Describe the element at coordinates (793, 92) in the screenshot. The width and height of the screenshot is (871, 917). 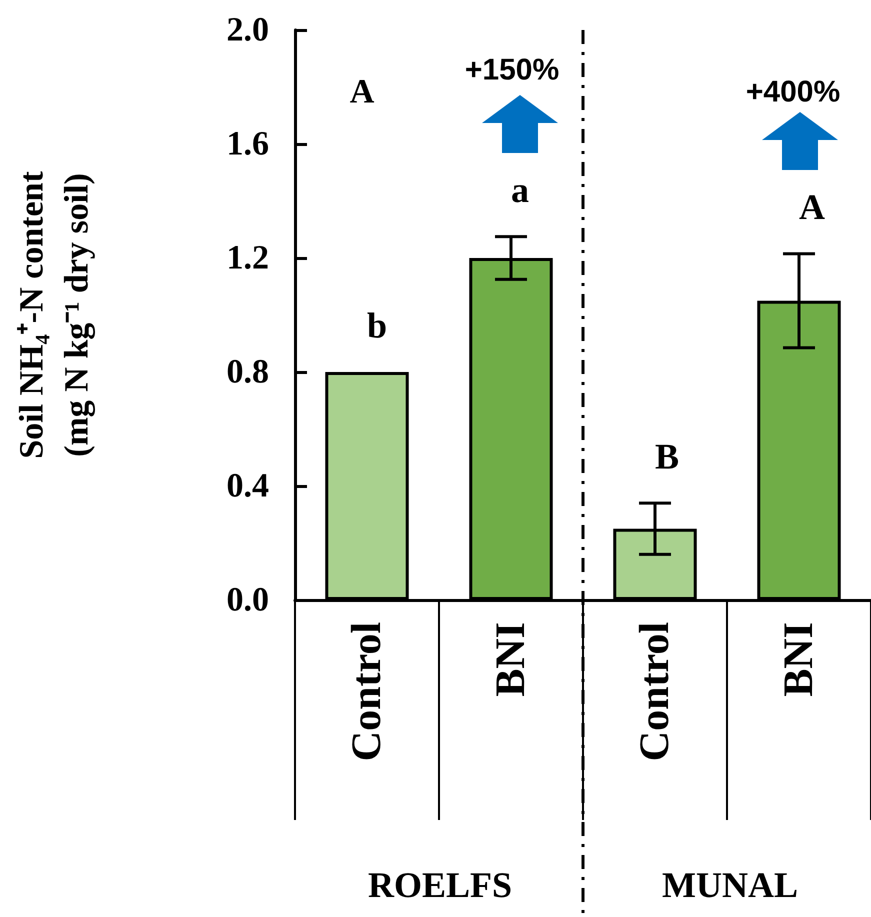
I see `annotation: +400%` at that location.